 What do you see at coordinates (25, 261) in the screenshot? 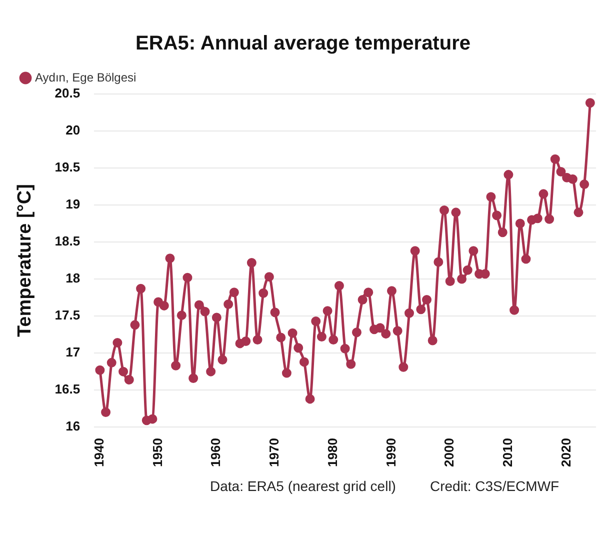
I see `y-axis-title: Temperature [°C]` at bounding box center [25, 261].